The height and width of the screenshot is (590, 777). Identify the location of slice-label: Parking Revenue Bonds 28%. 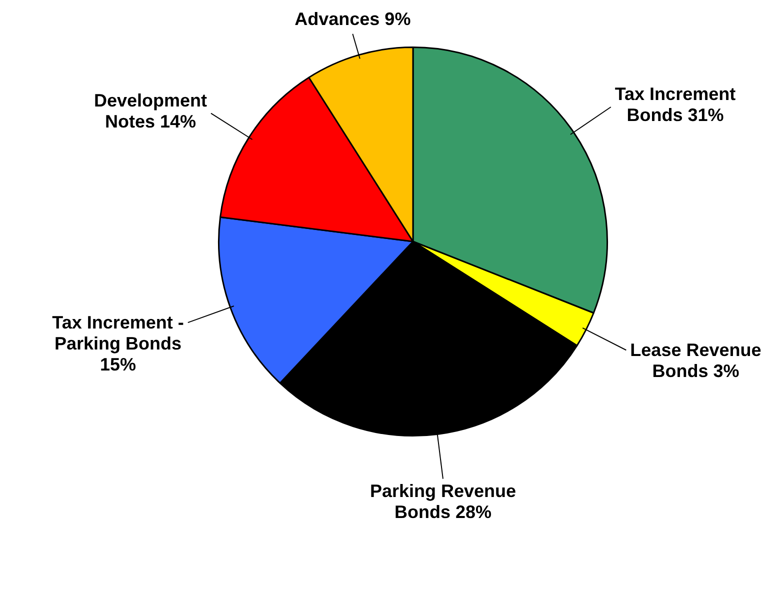
(443, 501).